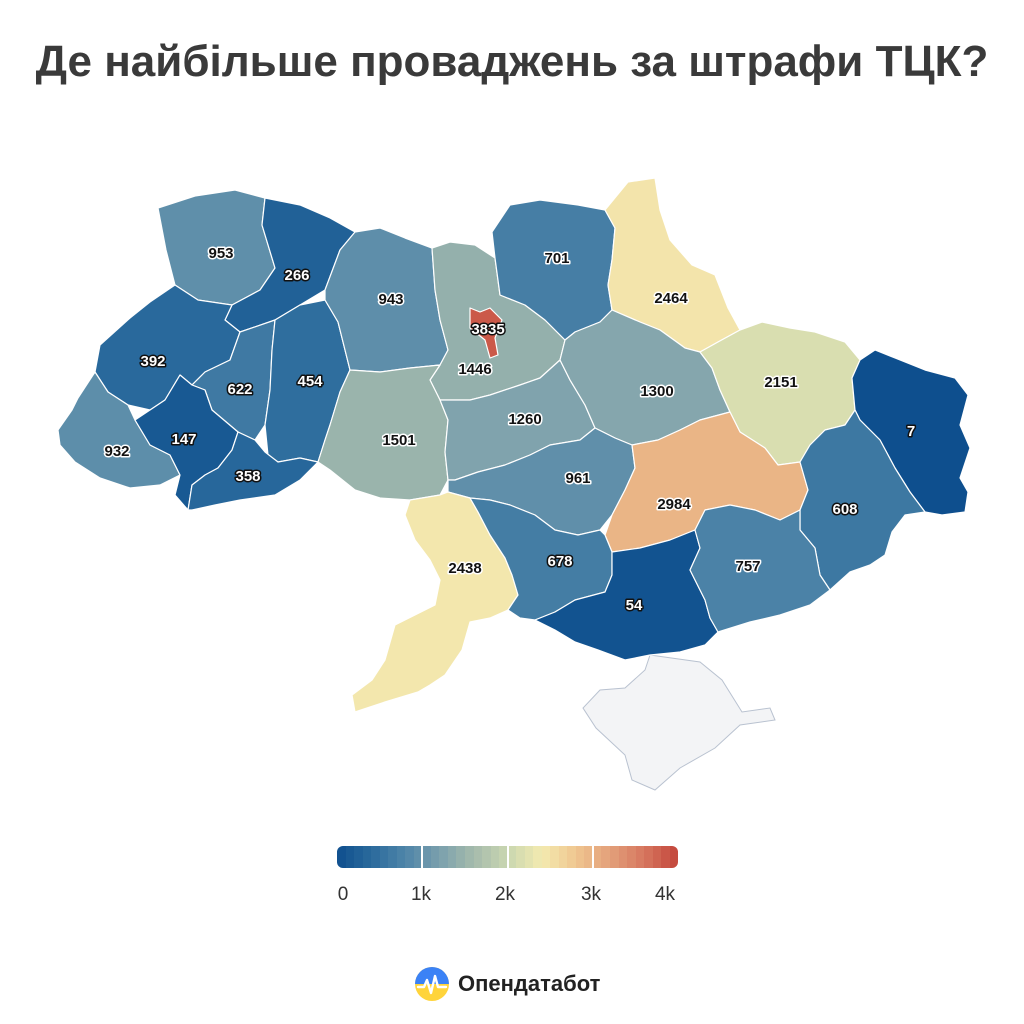 The height and width of the screenshot is (1024, 1024). I want to click on region-value-sumy: 2464, so click(671, 298).